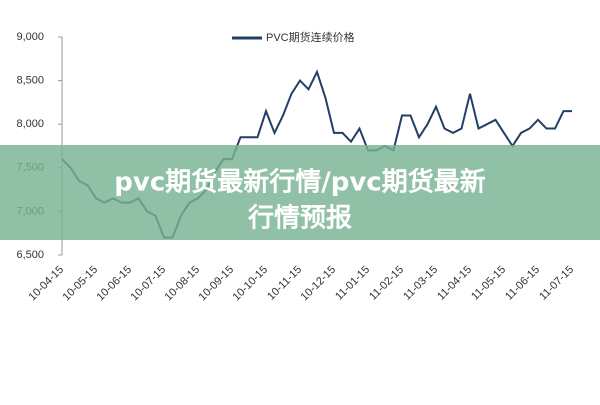  What do you see at coordinates (30, 37) in the screenshot?
I see `y-tick-label: 9,000` at bounding box center [30, 37].